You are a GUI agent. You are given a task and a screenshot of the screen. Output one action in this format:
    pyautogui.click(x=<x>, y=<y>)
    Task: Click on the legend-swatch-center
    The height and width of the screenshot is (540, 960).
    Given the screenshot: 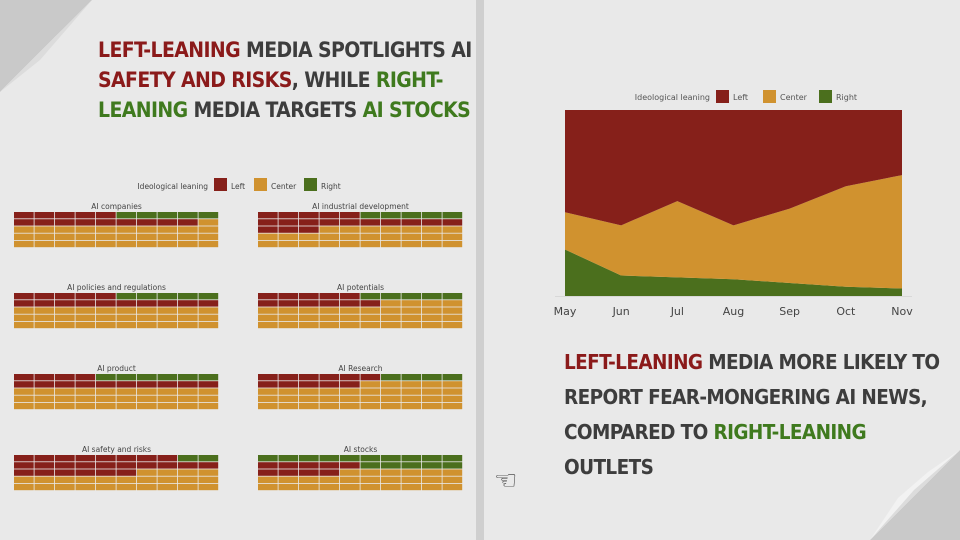 What is the action you would take?
    pyautogui.click(x=769, y=96)
    